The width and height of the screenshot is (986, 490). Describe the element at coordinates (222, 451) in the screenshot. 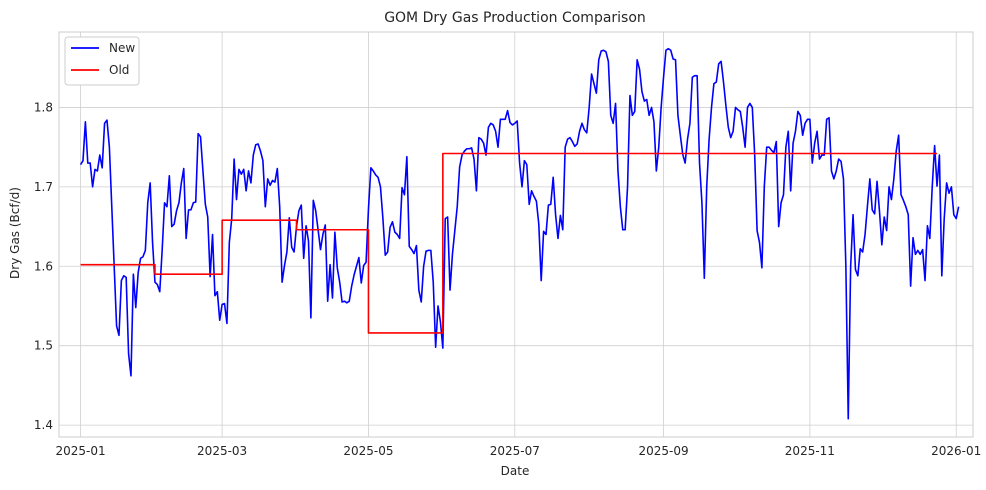

I see `x-tick-label: 2025-03` at that location.